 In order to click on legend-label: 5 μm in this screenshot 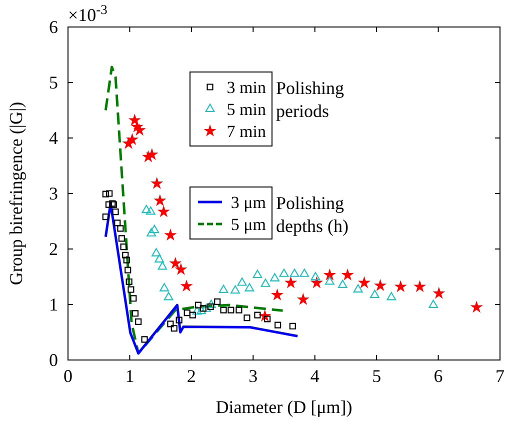, I will do `click(248, 224)`.